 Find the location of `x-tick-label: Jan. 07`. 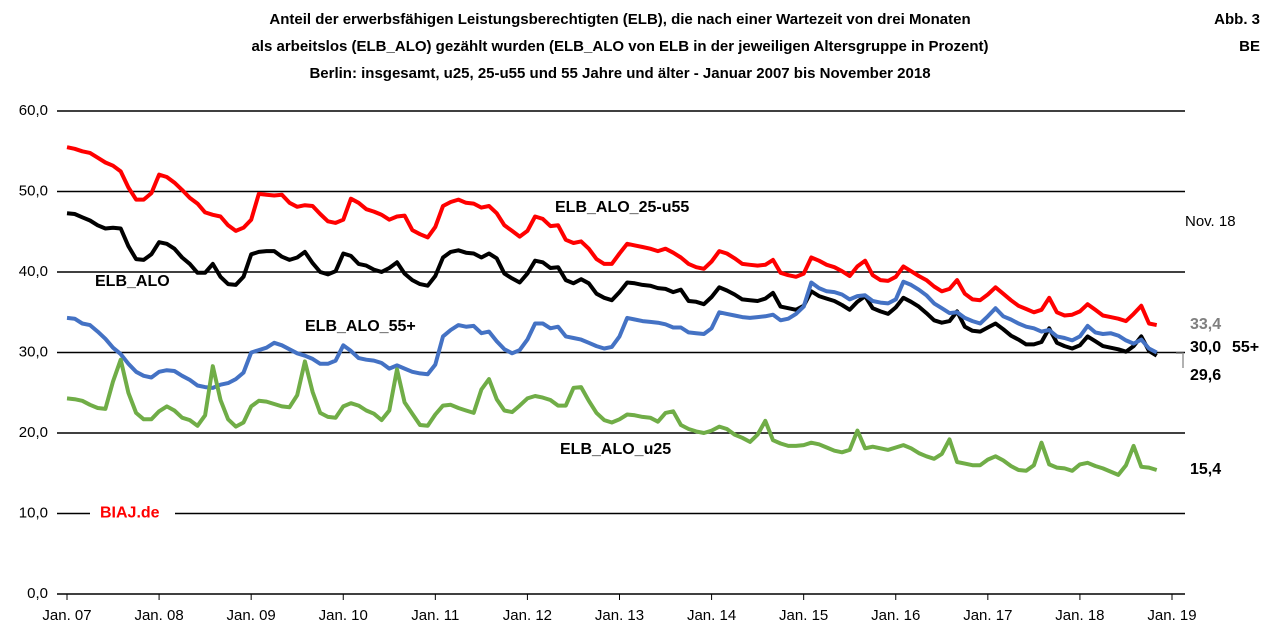

x-tick-label: Jan. 07 is located at coordinates (66, 615).